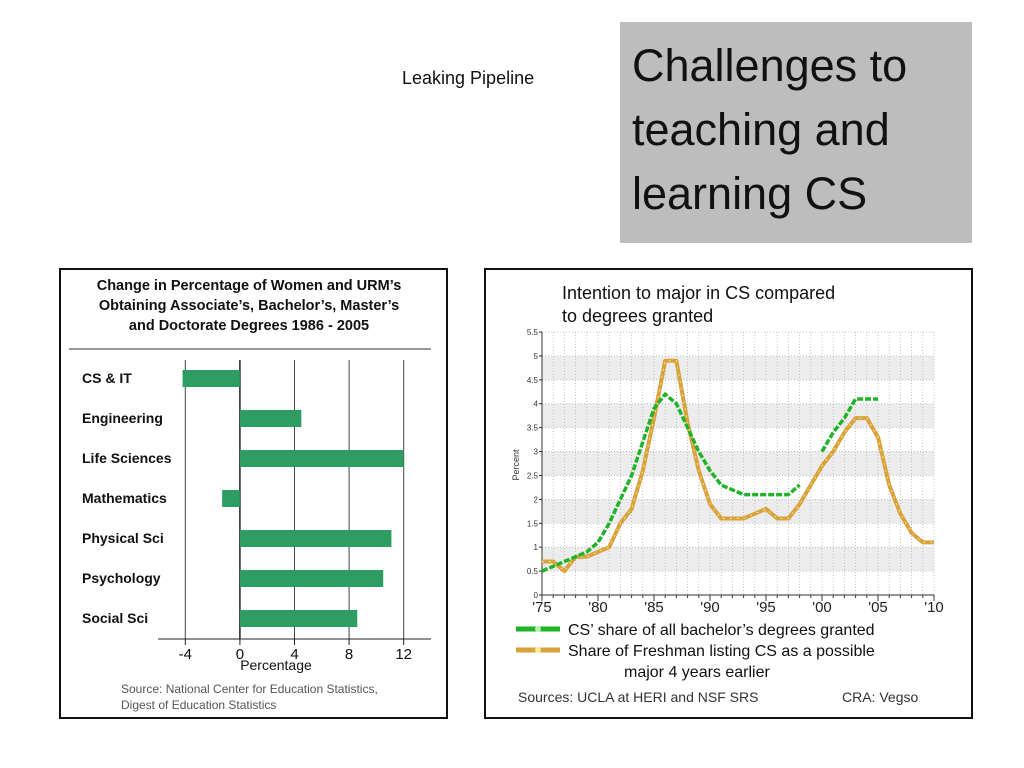 The image size is (1024, 768). Describe the element at coordinates (127, 458) in the screenshot. I see `category-label-life-sciences: Life Sciences` at that location.